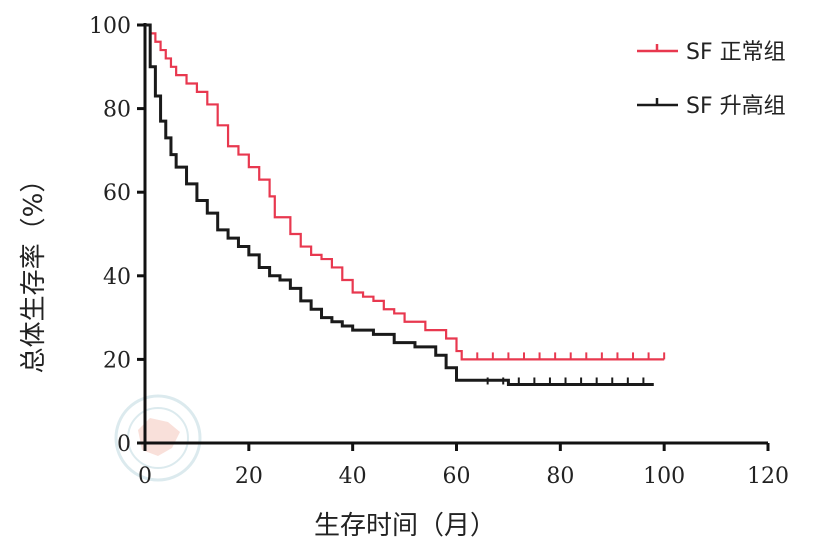  What do you see at coordinates (145, 476) in the screenshot?
I see `x-tick-label: 0` at bounding box center [145, 476].